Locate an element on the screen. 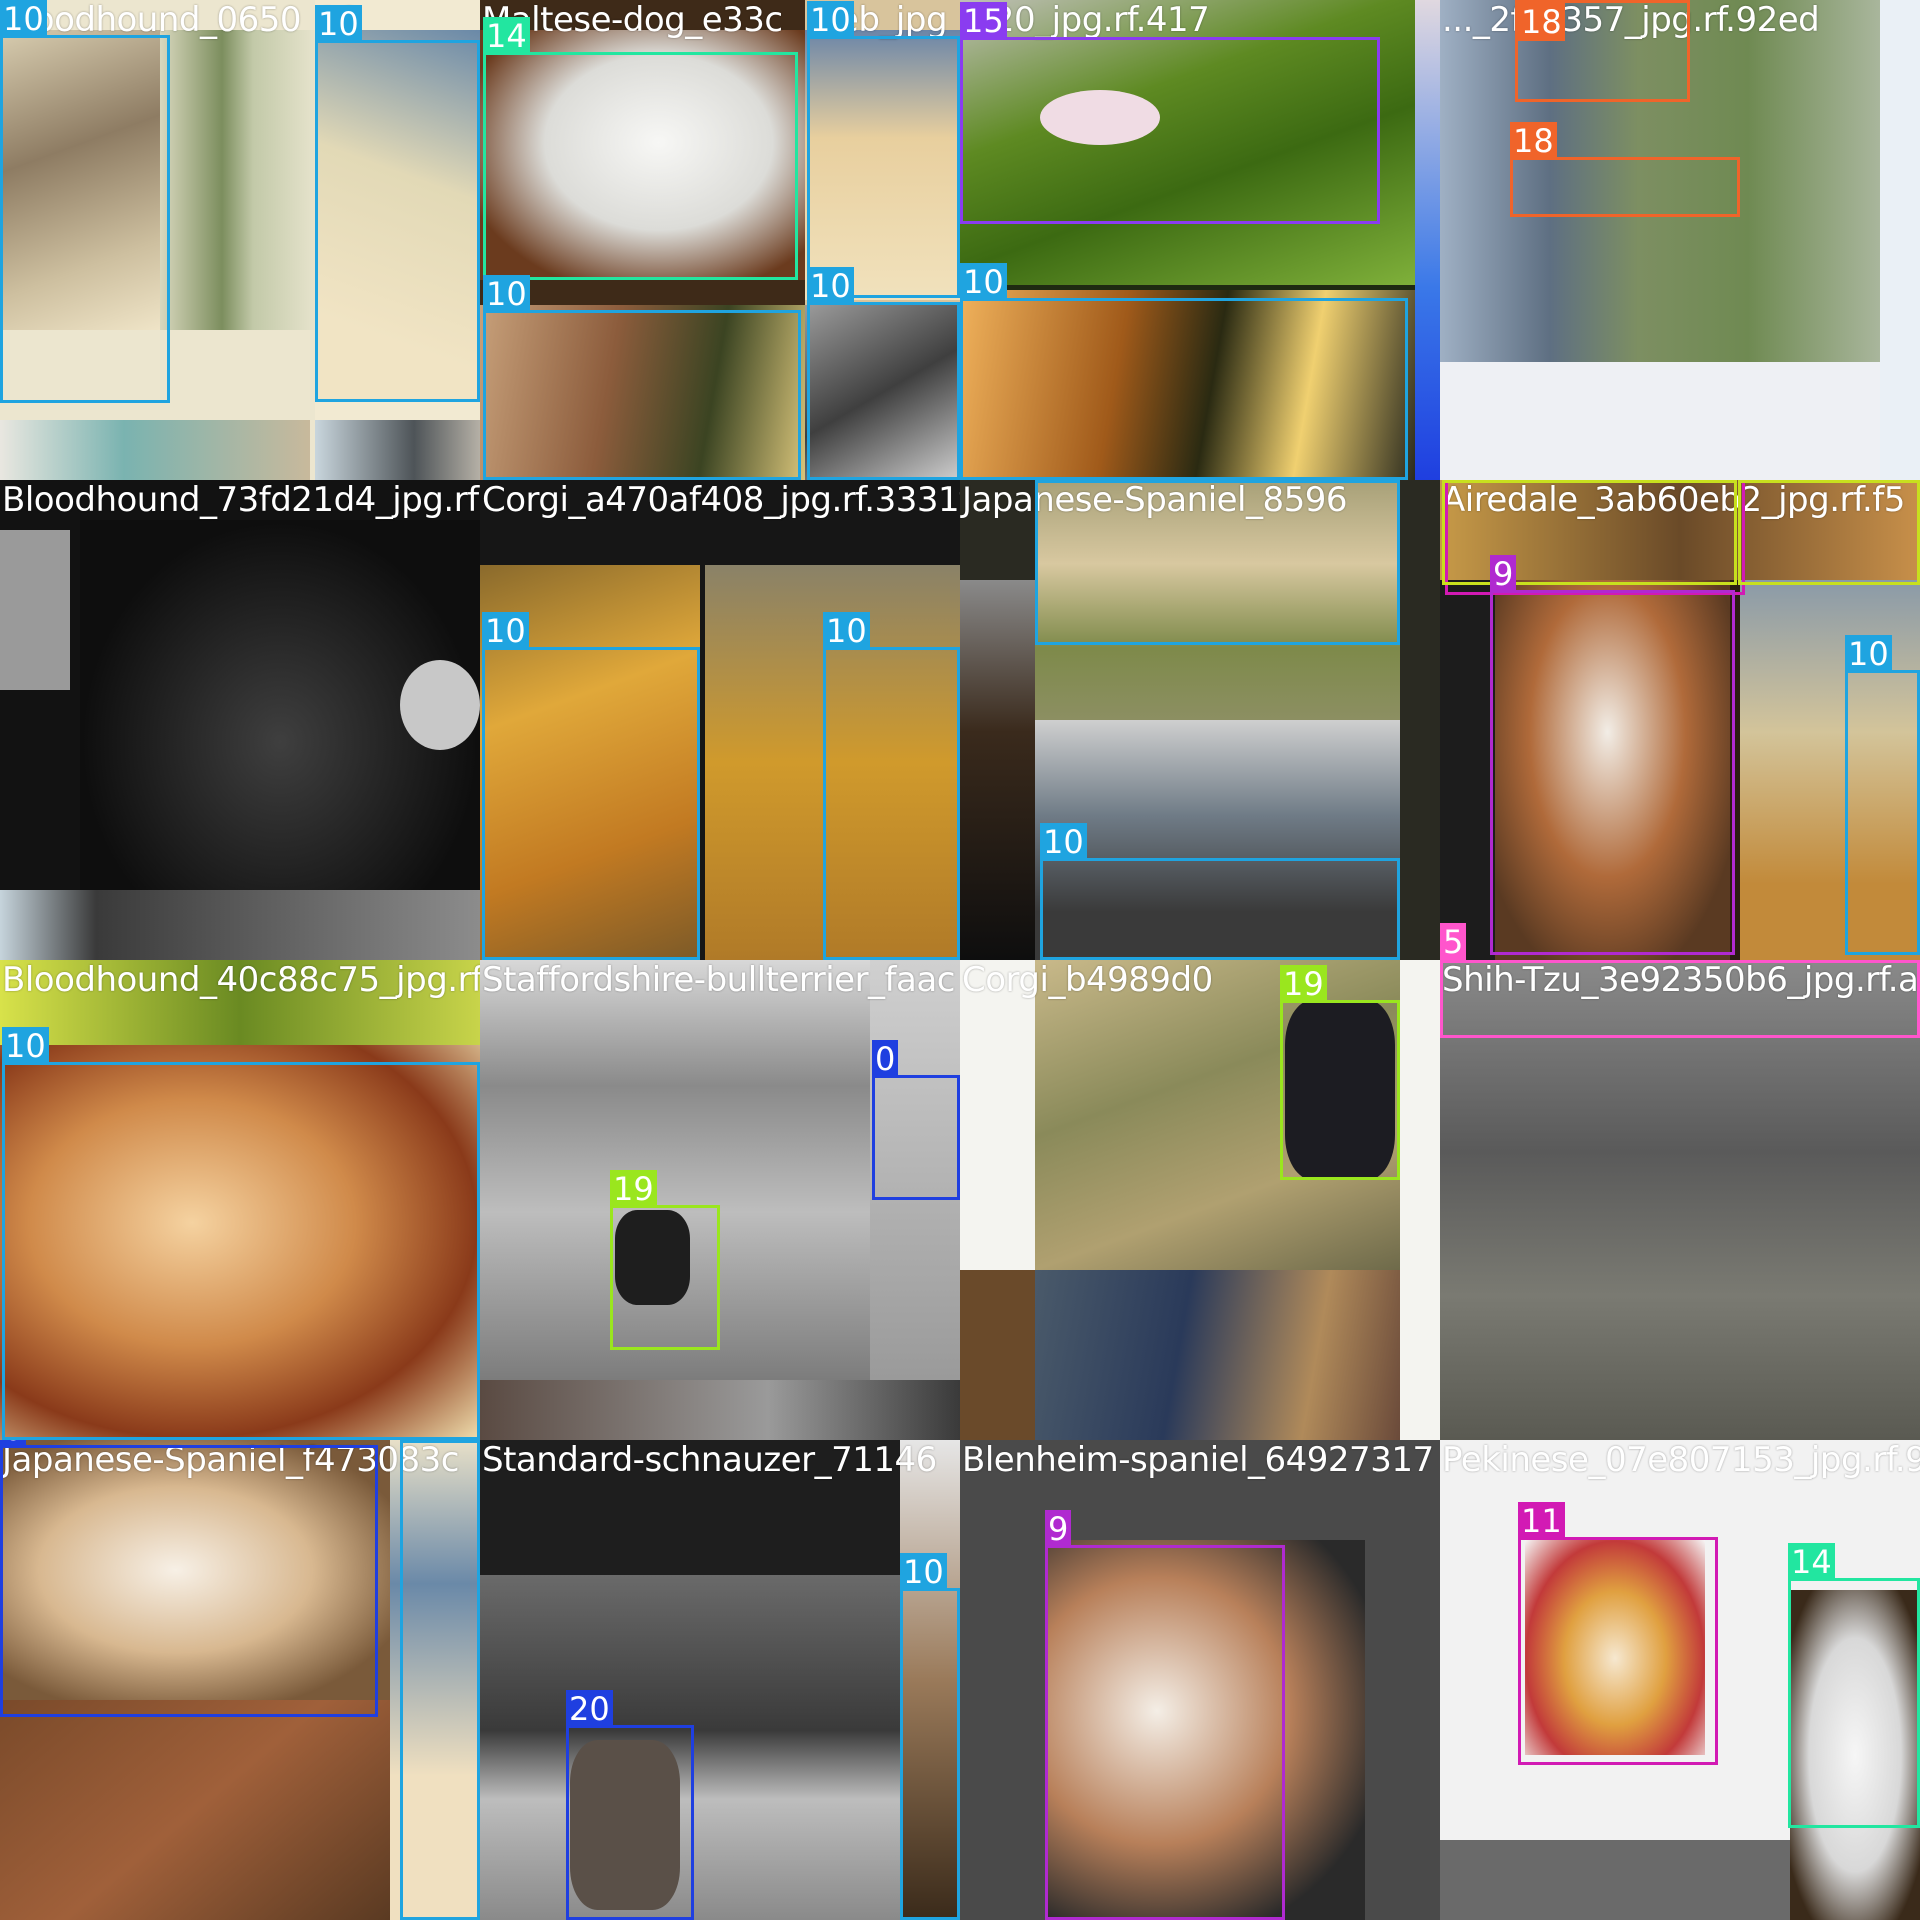 The height and width of the screenshot is (1920, 1920). bloodhound-photo is located at coordinates (80, 180).